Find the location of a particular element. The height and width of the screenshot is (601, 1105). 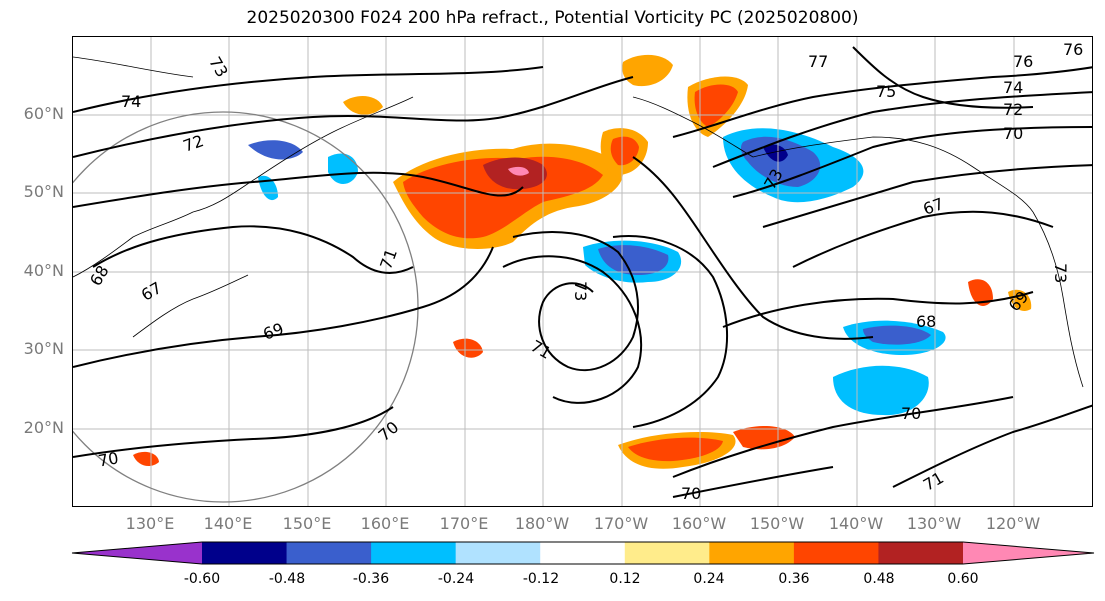

colorbar-segments is located at coordinates (583, 553).